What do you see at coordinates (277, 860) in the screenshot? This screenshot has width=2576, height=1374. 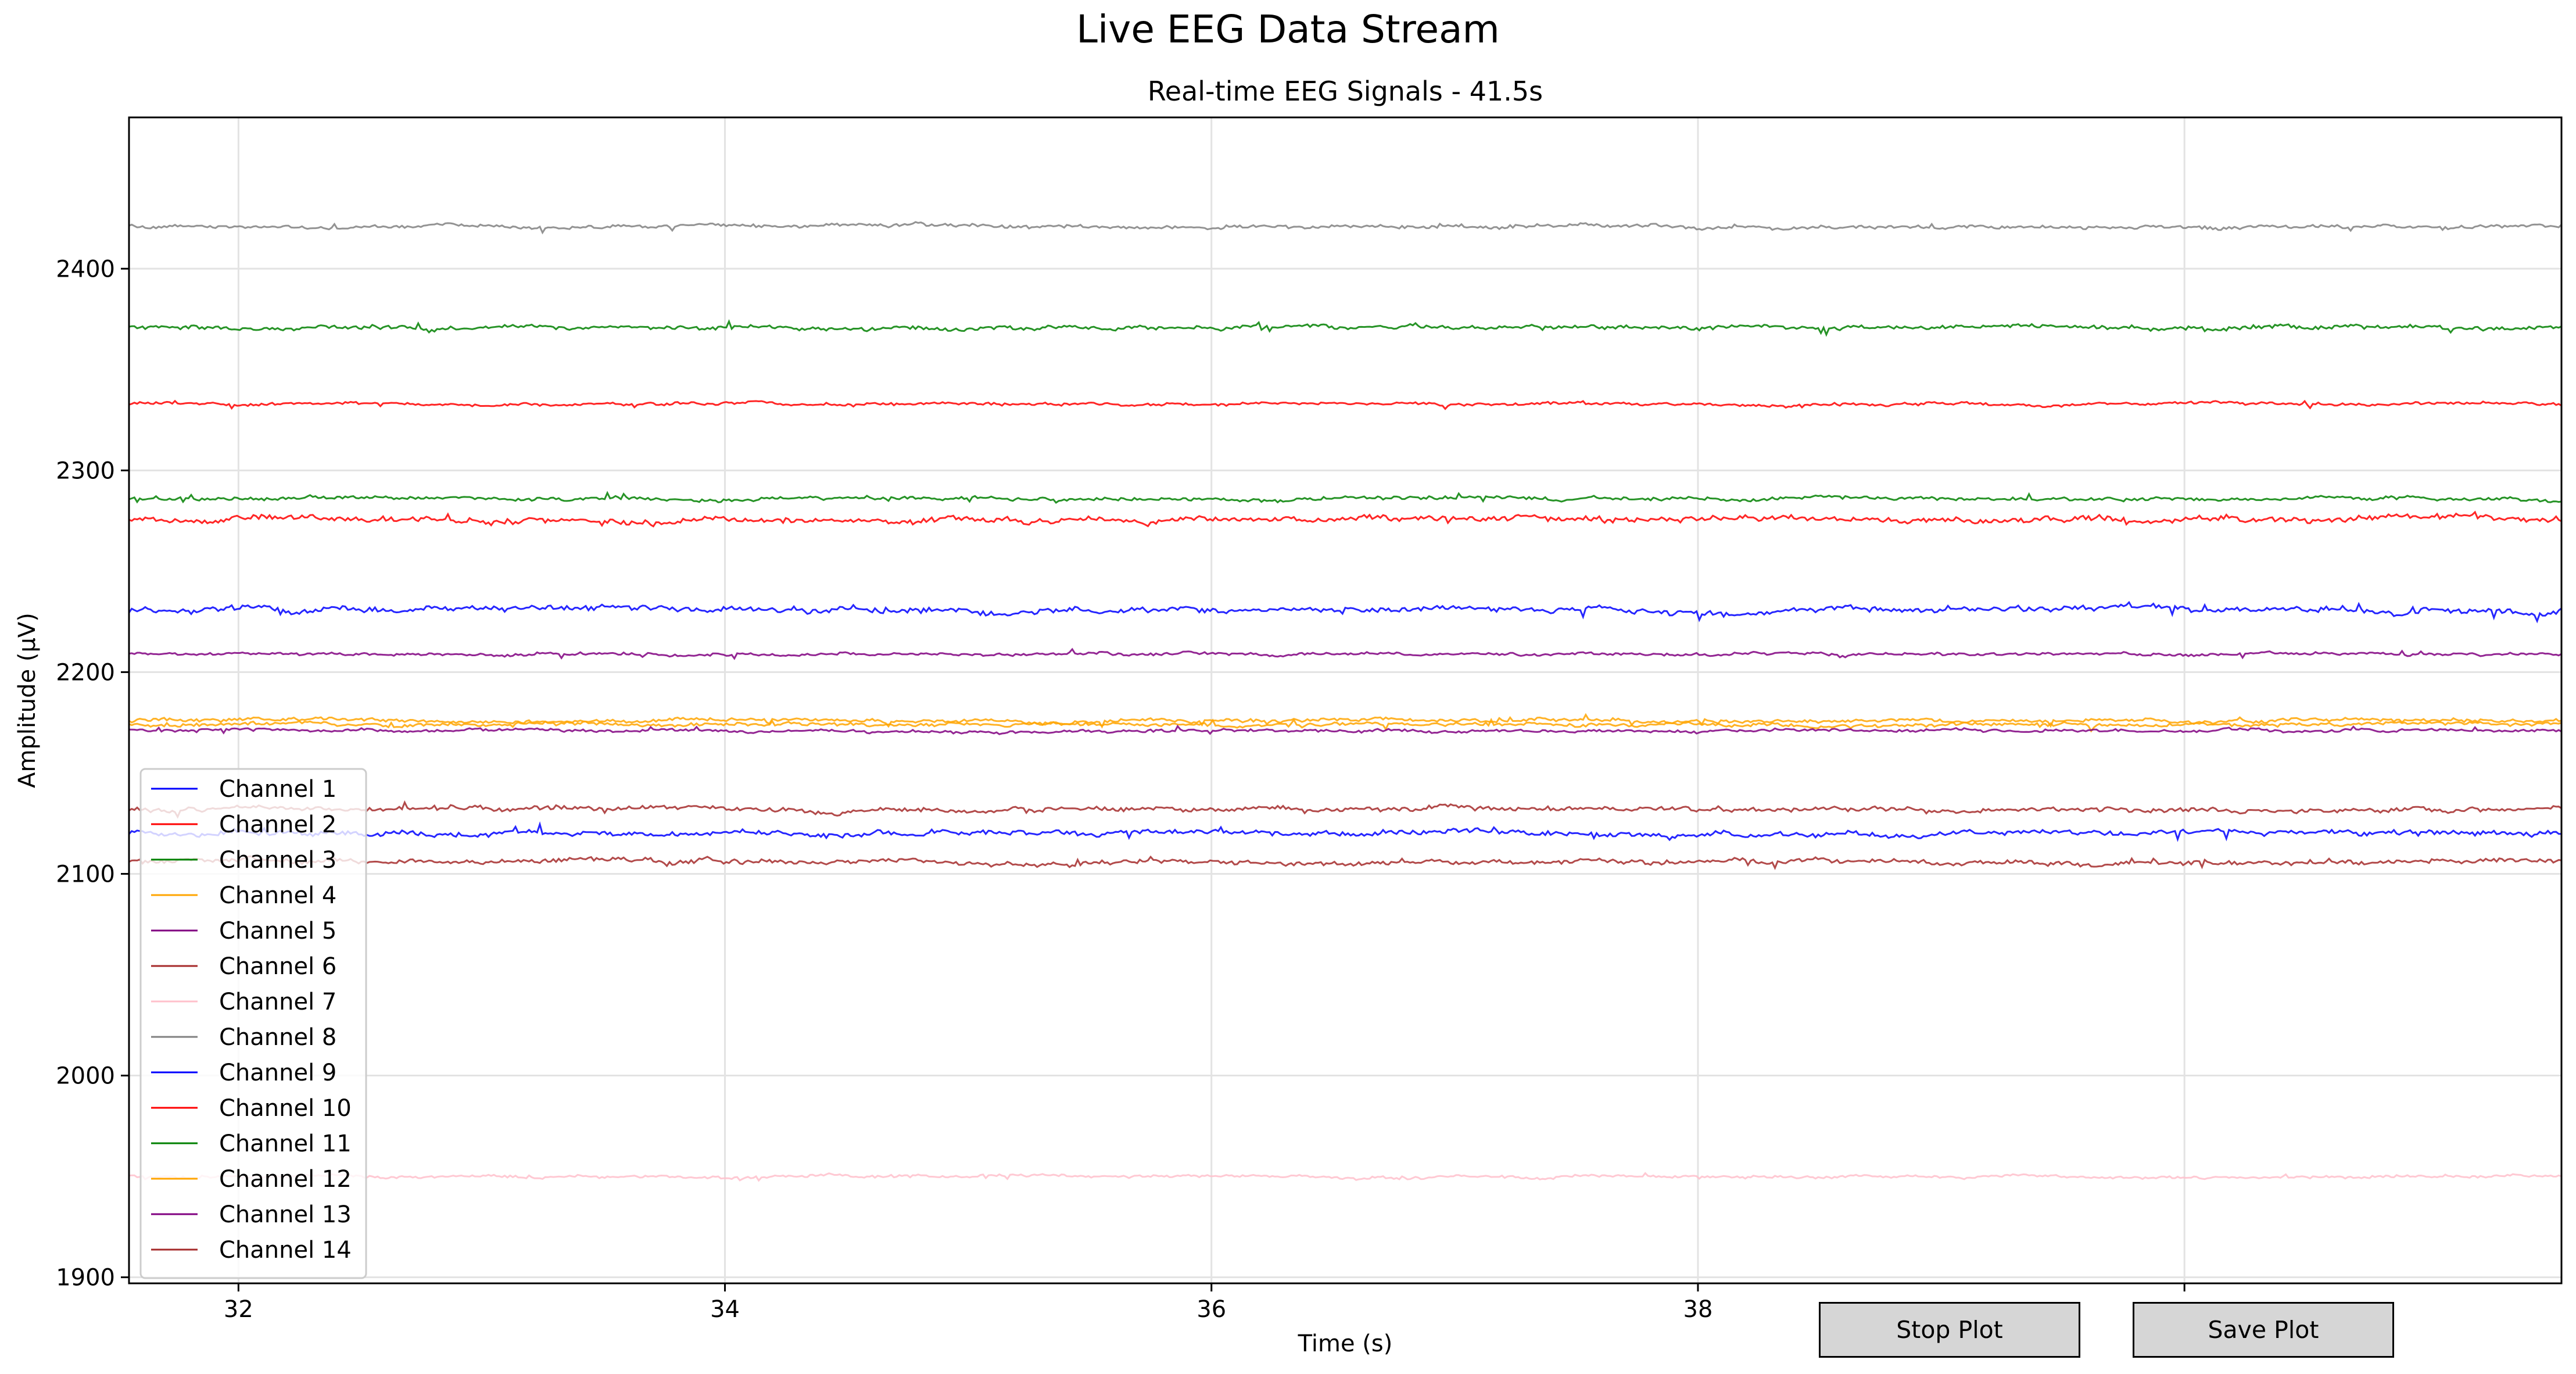 I see `legend-entry: Channel 3` at bounding box center [277, 860].